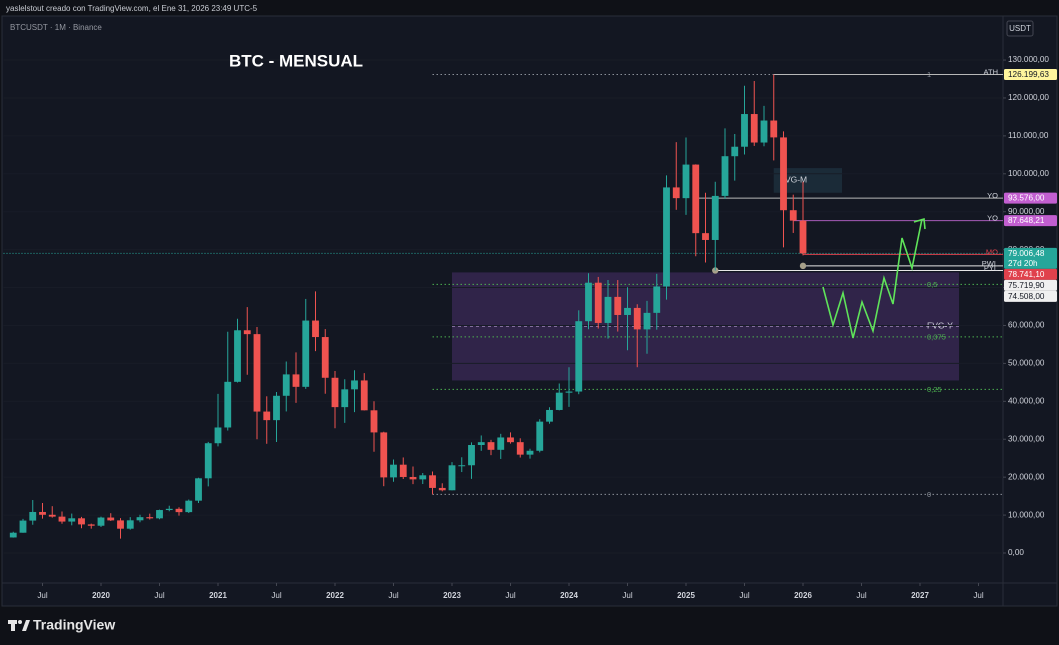 The width and height of the screenshot is (1059, 645). I want to click on projection-path, so click(872, 278).